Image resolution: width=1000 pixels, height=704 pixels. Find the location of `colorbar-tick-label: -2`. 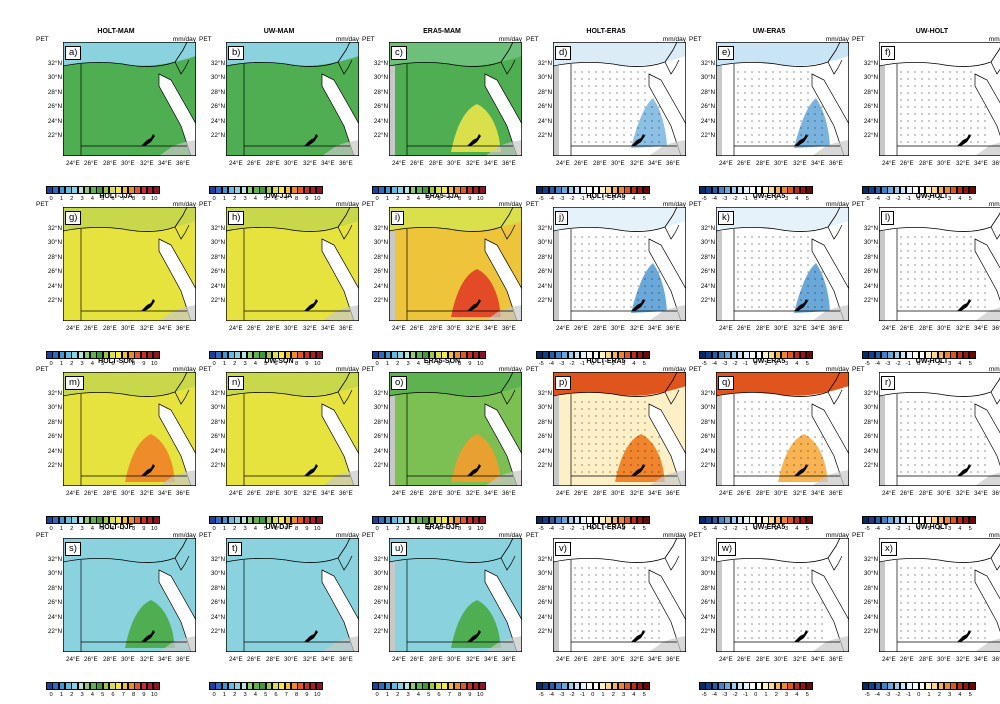

colorbar-tick-label: -2 is located at coordinates (898, 364).